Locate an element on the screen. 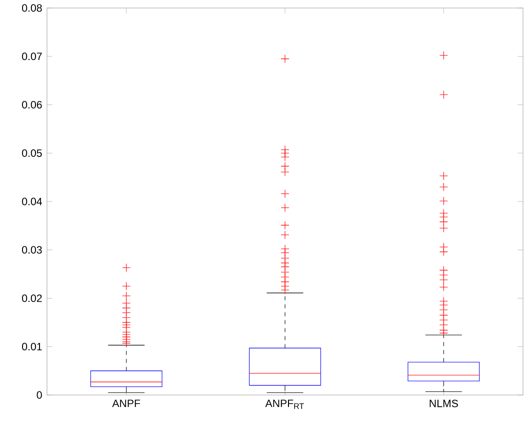  x-tick-label: ANPF$_{RT}$ is located at coordinates (284, 404).